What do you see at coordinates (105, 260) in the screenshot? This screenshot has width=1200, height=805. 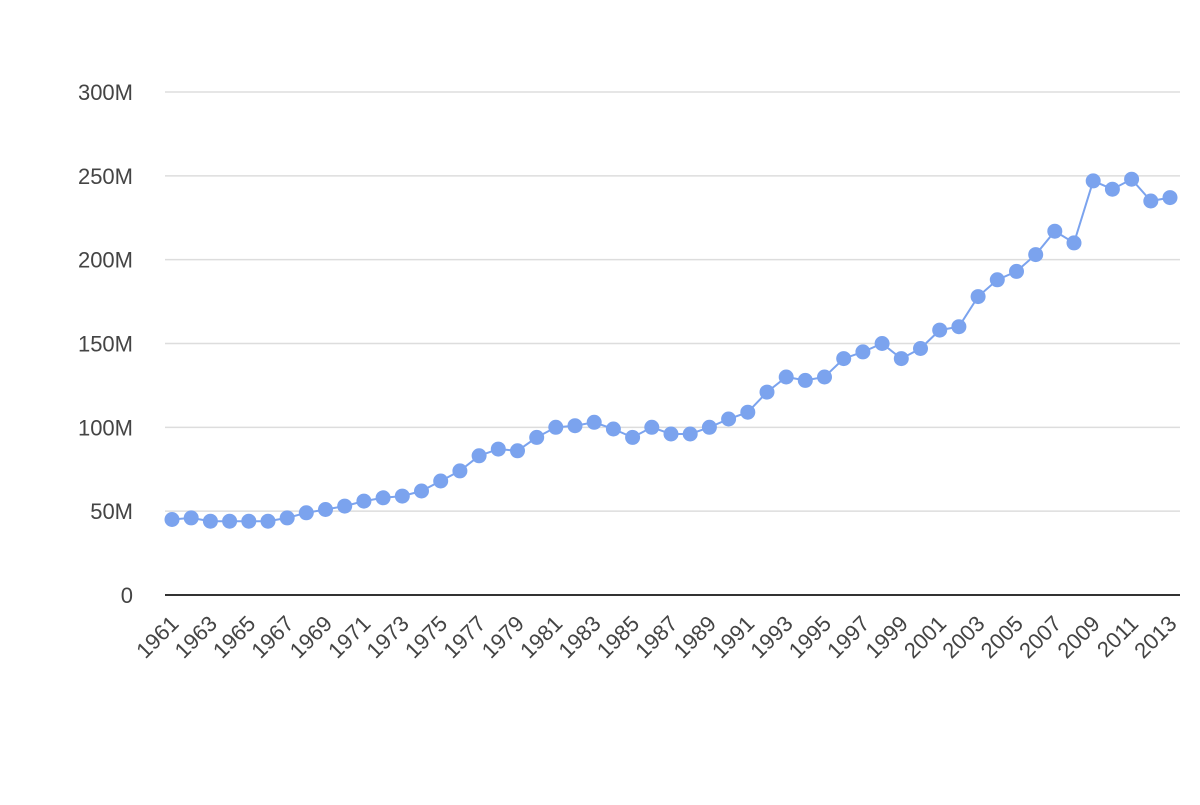 I see `y-tick-label: 200M` at bounding box center [105, 260].